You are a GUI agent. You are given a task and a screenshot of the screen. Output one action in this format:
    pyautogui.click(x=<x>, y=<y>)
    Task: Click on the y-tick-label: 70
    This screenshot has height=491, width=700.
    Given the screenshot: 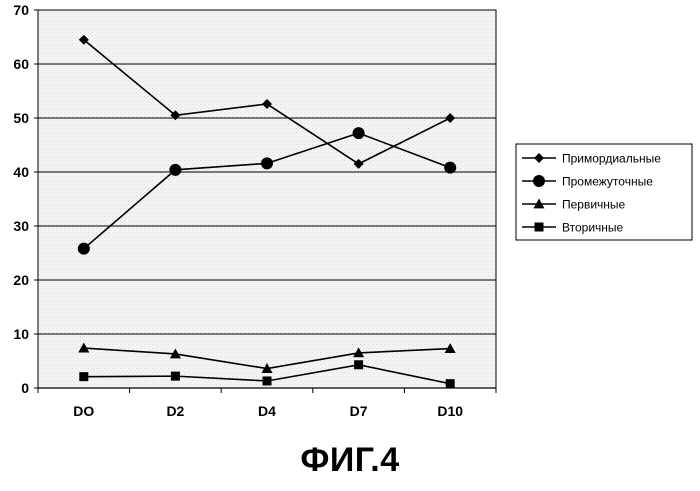 What is the action you would take?
    pyautogui.click(x=21, y=10)
    